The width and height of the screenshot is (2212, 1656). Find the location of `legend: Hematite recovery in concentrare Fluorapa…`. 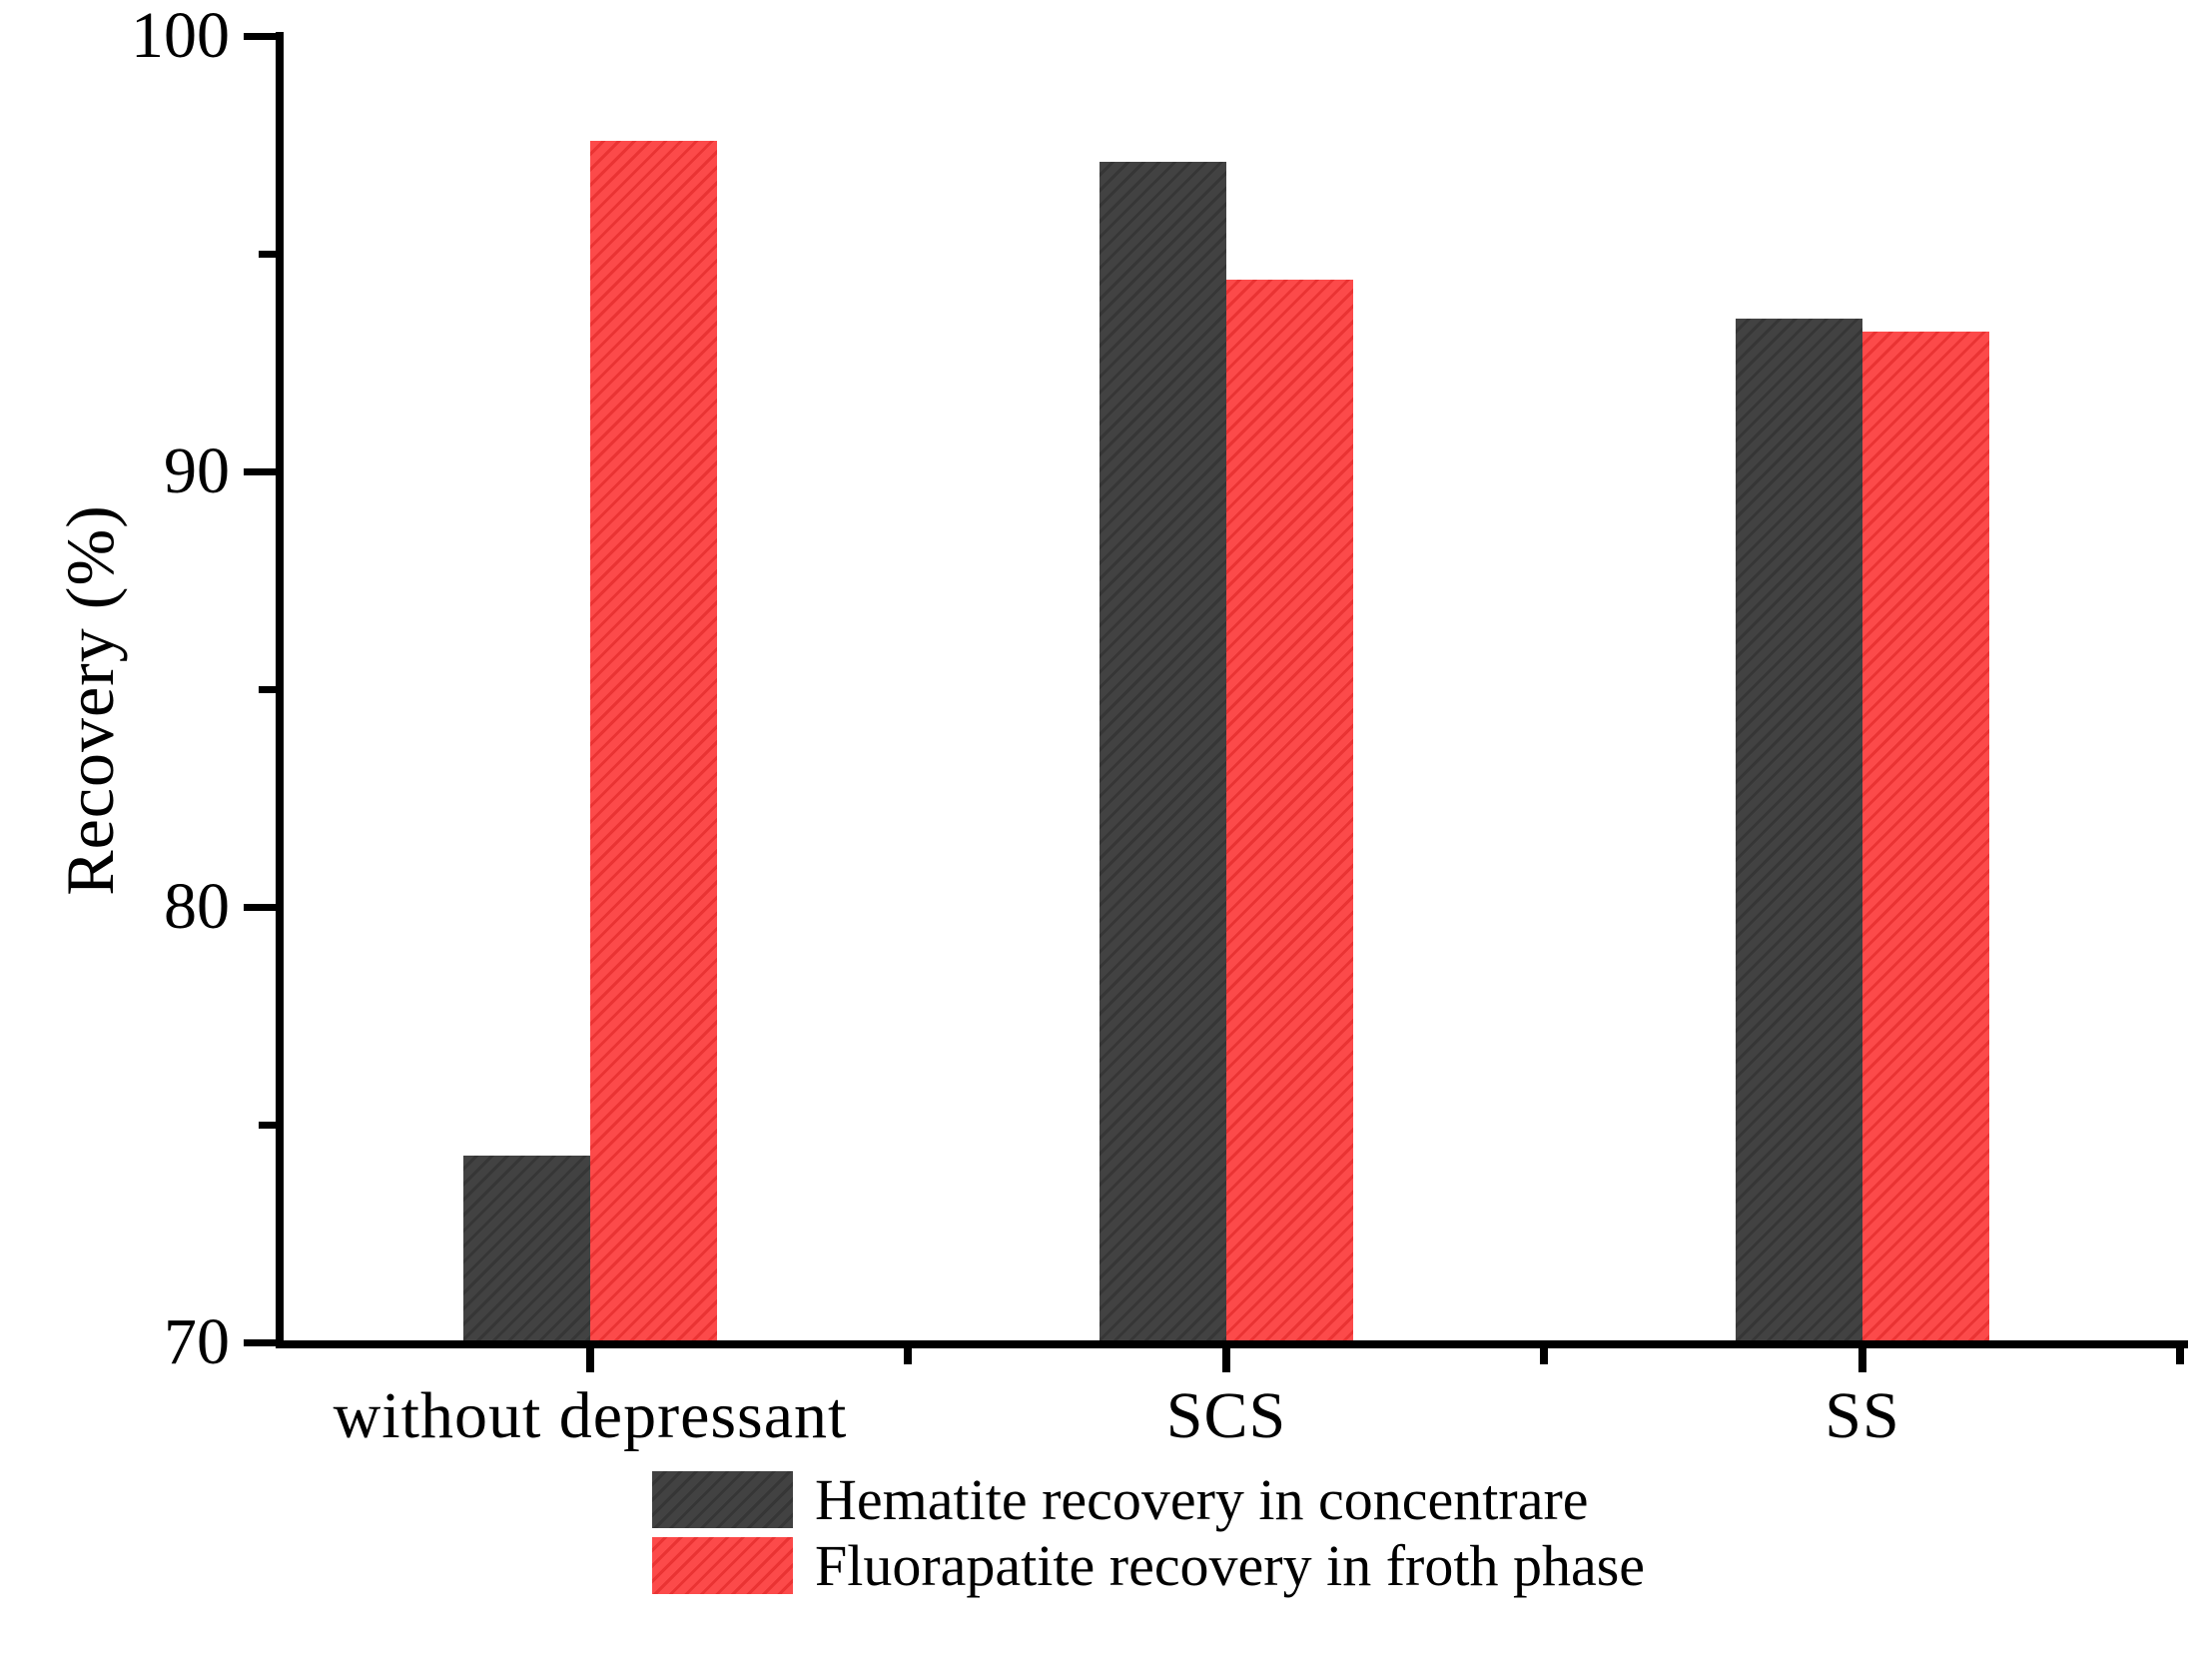

legend: Hematite recovery in concentrare Fluorapa… is located at coordinates (1149, 1534).